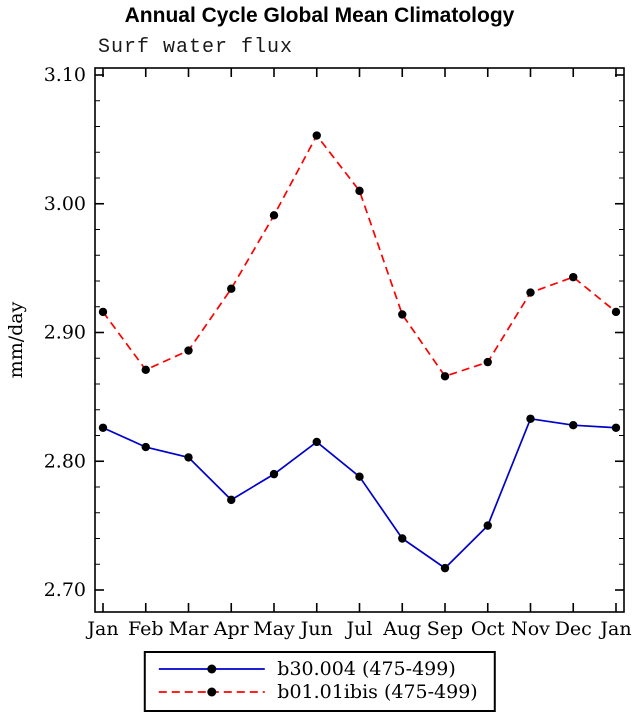 This screenshot has height=723, width=639. I want to click on x-tick-label: Mar, so click(189, 629).